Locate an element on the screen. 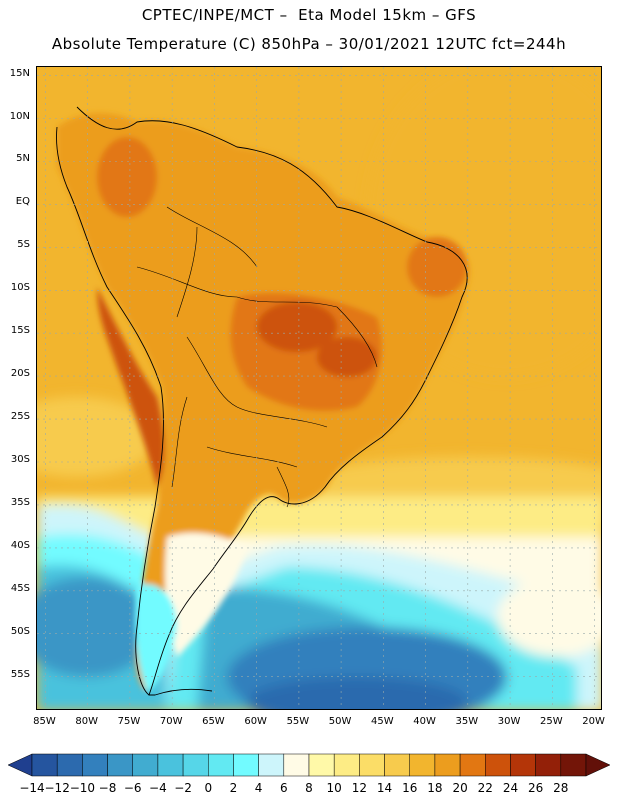 The image size is (618, 800). colorbar-label: −6 is located at coordinates (132, 788).